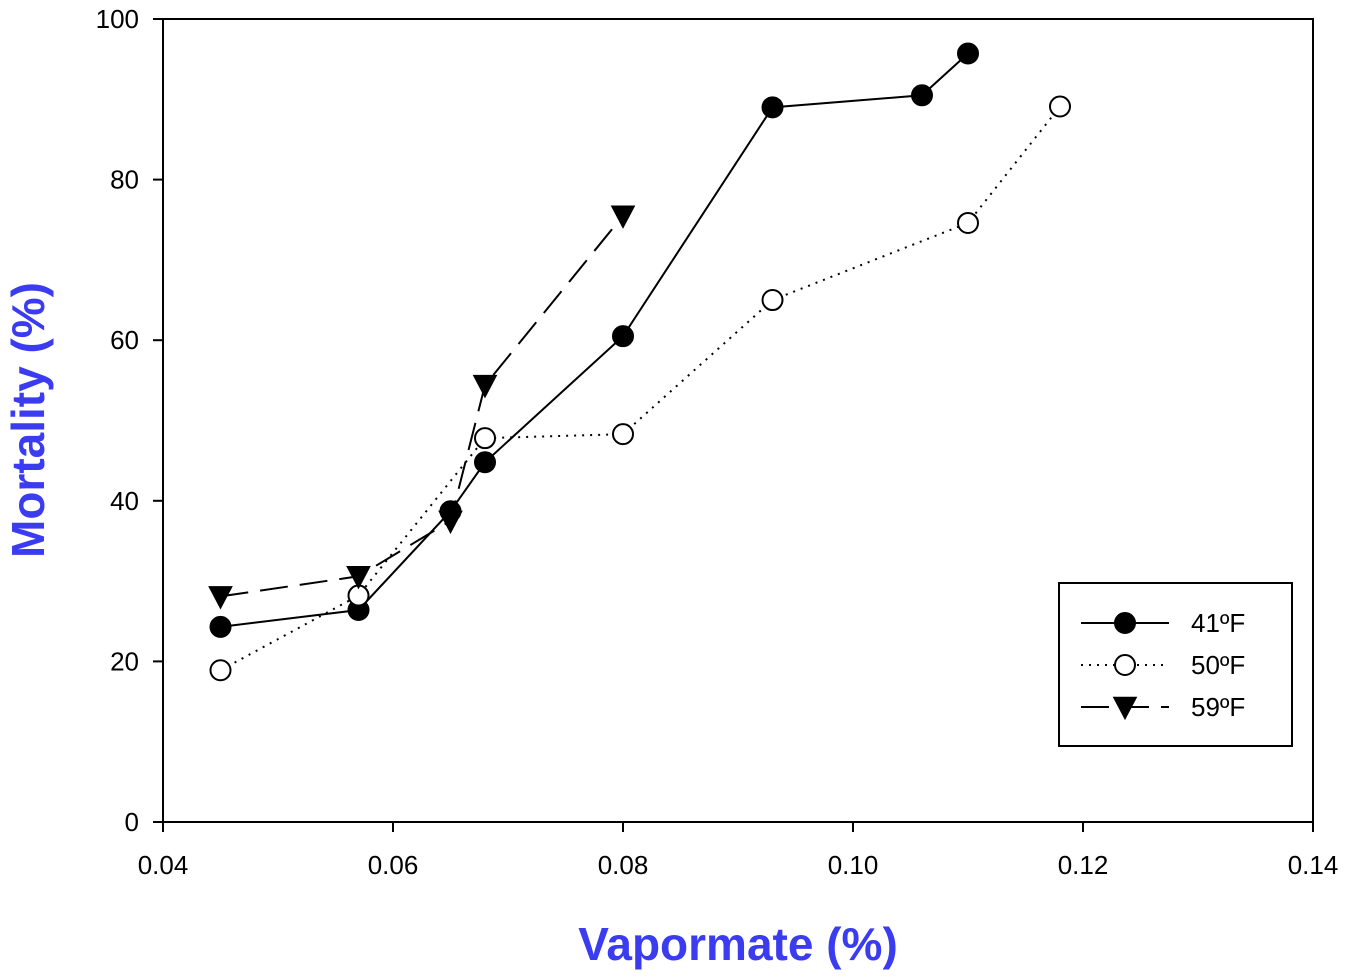 The height and width of the screenshot is (976, 1345). Describe the element at coordinates (1218, 665) in the screenshot. I see `legend-label-1: 50ºF` at that location.